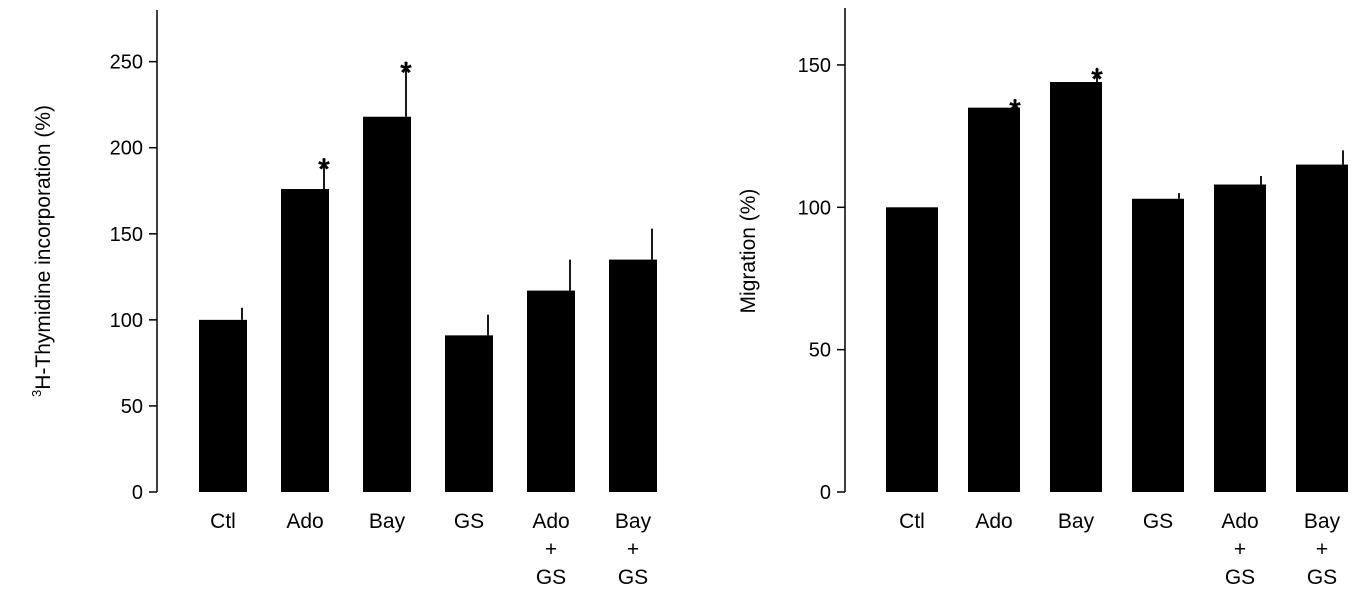 The height and width of the screenshot is (594, 1362). Describe the element at coordinates (820, 351) in the screenshot. I see `migration-y-tick-label: 50` at that location.